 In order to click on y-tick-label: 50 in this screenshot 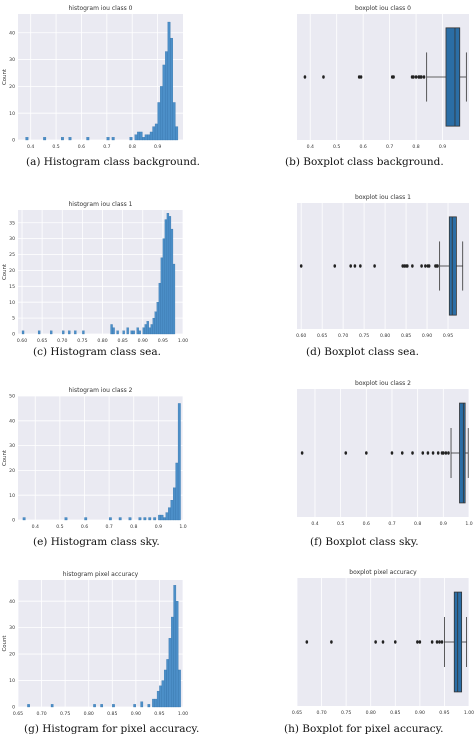, I will do `click(12, 397)`.